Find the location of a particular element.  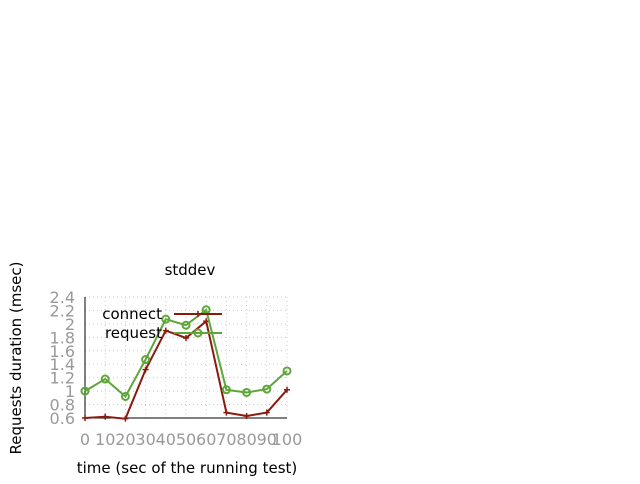

y-tick-label: 2.4 is located at coordinates (62, 297).